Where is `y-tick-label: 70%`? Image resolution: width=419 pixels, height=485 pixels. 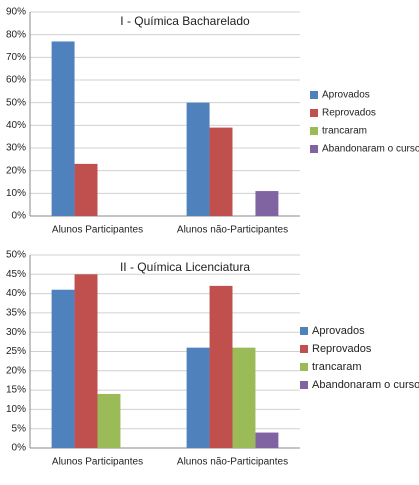 y-tick-label: 70% is located at coordinates (16, 57).